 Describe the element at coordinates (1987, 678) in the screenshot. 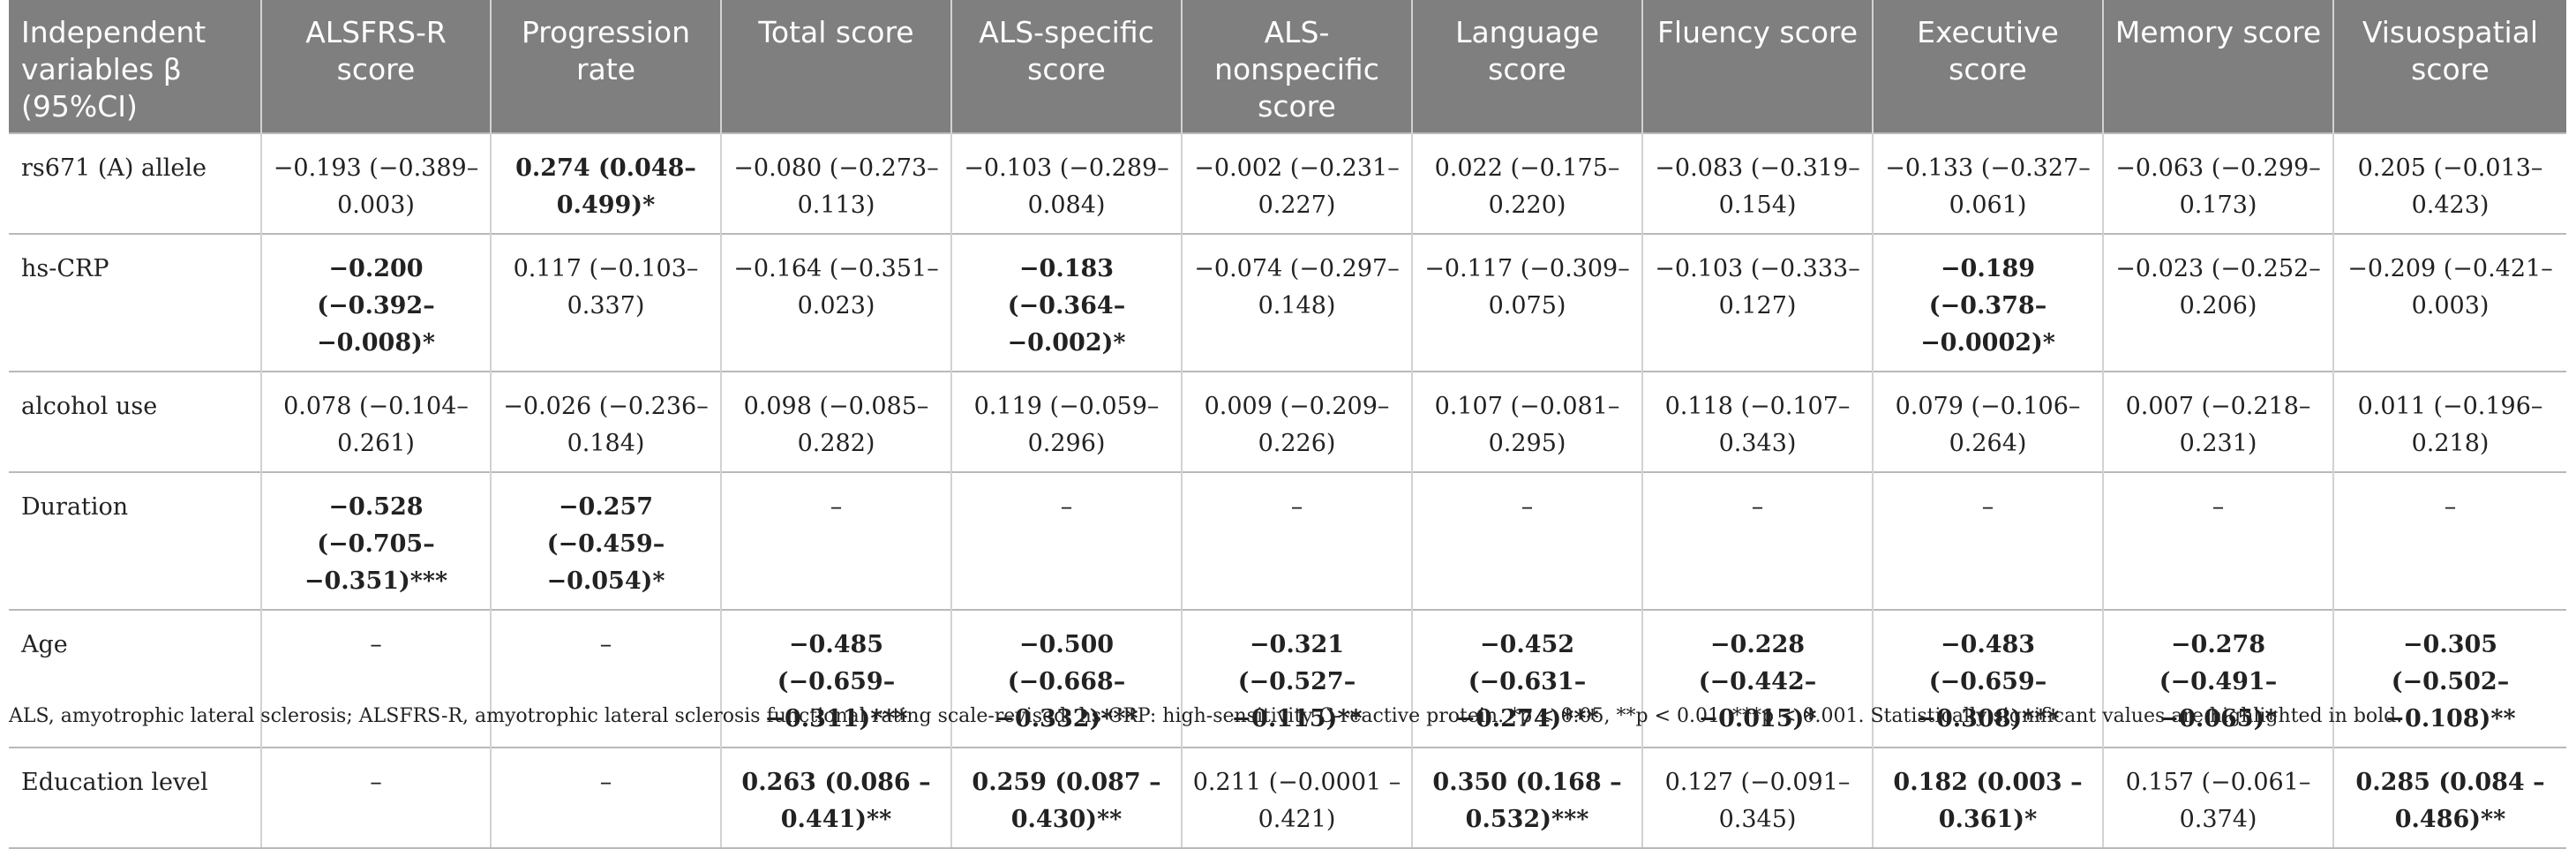

I see `table-cell: −0.483 (−0.659–−0.308)***` at that location.